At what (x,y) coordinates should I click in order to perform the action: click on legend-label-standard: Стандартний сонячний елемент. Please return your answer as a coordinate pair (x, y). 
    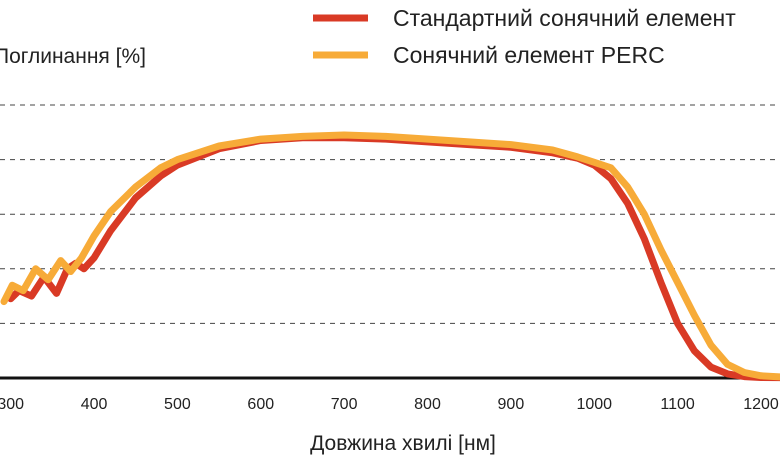
    Looking at the image, I should click on (564, 18).